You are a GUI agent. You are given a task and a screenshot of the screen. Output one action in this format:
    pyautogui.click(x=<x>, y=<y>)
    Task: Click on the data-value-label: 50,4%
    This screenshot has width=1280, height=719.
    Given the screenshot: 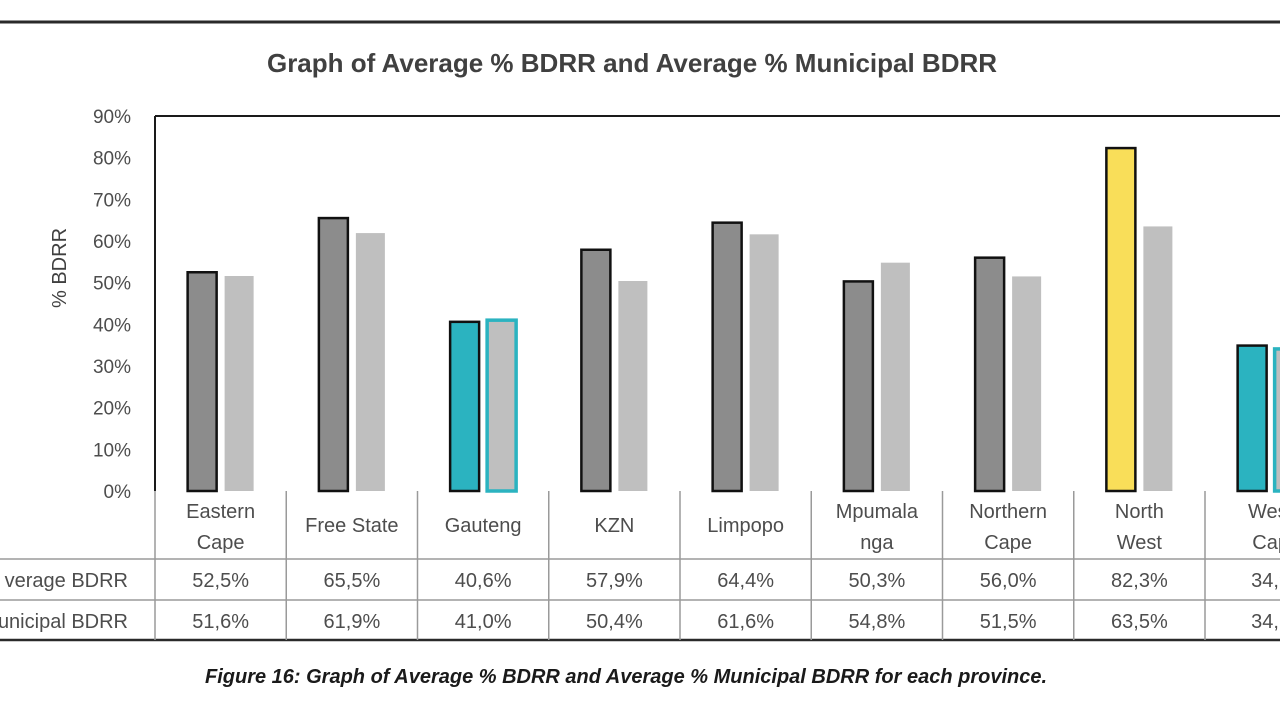 What is the action you would take?
    pyautogui.click(x=614, y=622)
    